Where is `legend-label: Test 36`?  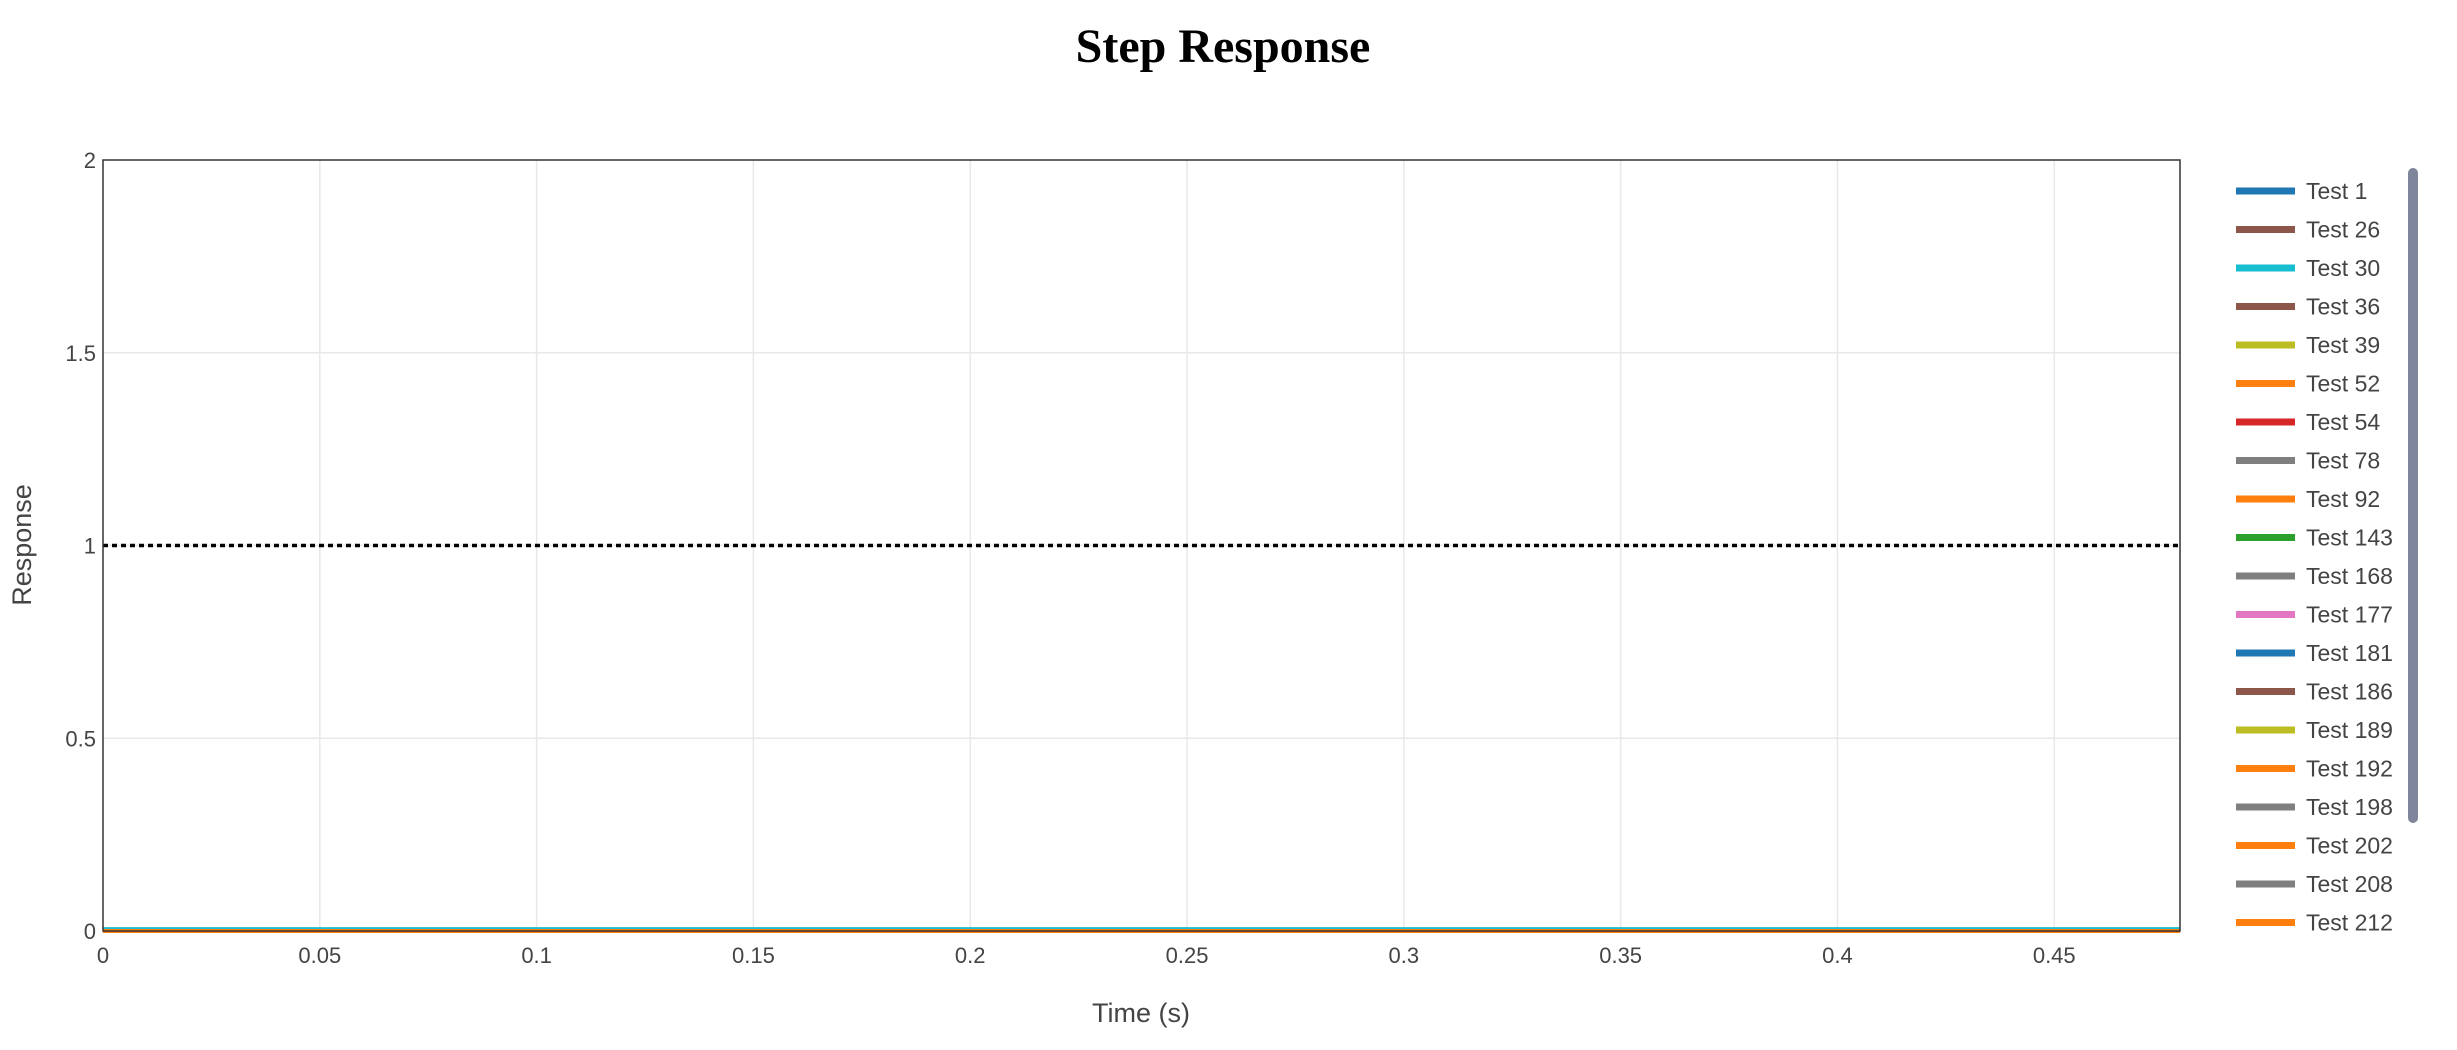 legend-label: Test 36 is located at coordinates (2343, 307).